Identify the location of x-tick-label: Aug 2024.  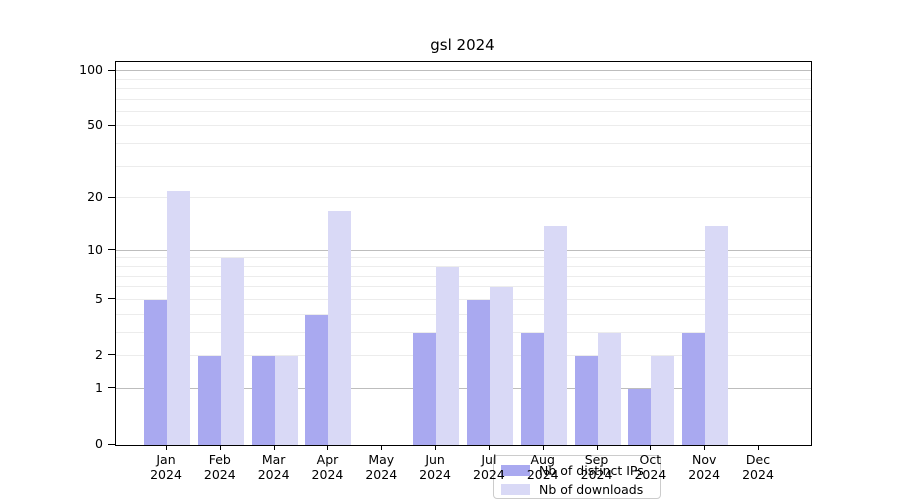
(542, 467).